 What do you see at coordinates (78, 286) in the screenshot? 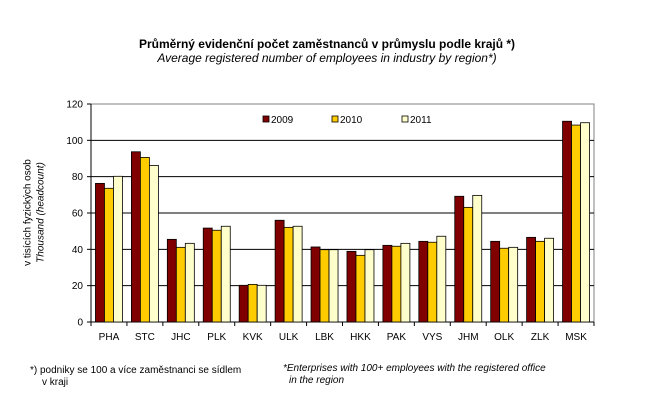
I see `y-tick-label: 20` at bounding box center [78, 286].